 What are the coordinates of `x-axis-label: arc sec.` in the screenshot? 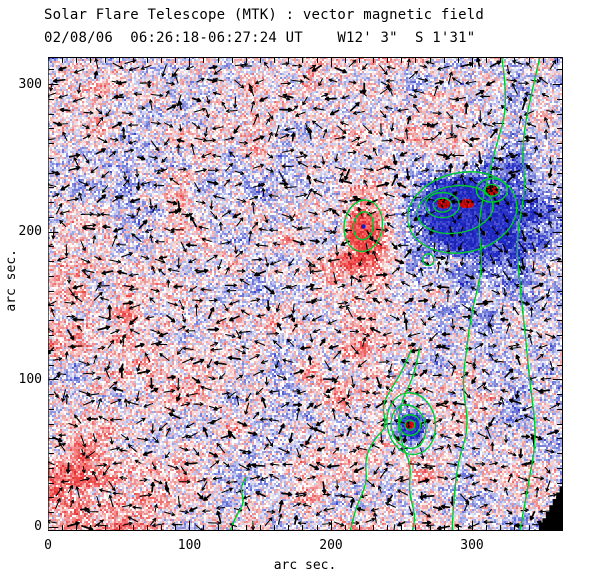 It's located at (305, 565).